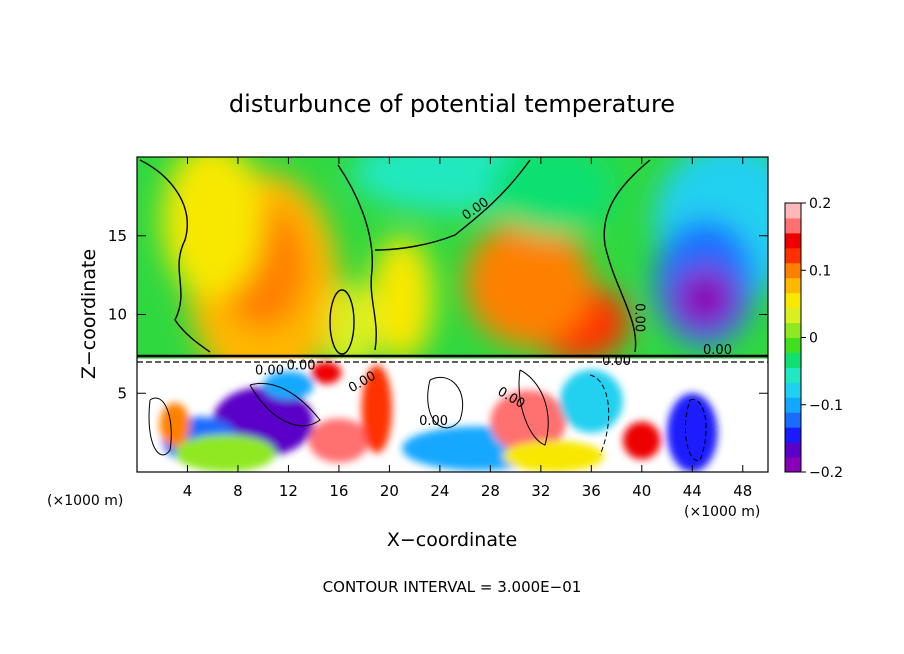 The width and height of the screenshot is (904, 654). What do you see at coordinates (160, 426) in the screenshot?
I see `contour-lower-a` at bounding box center [160, 426].